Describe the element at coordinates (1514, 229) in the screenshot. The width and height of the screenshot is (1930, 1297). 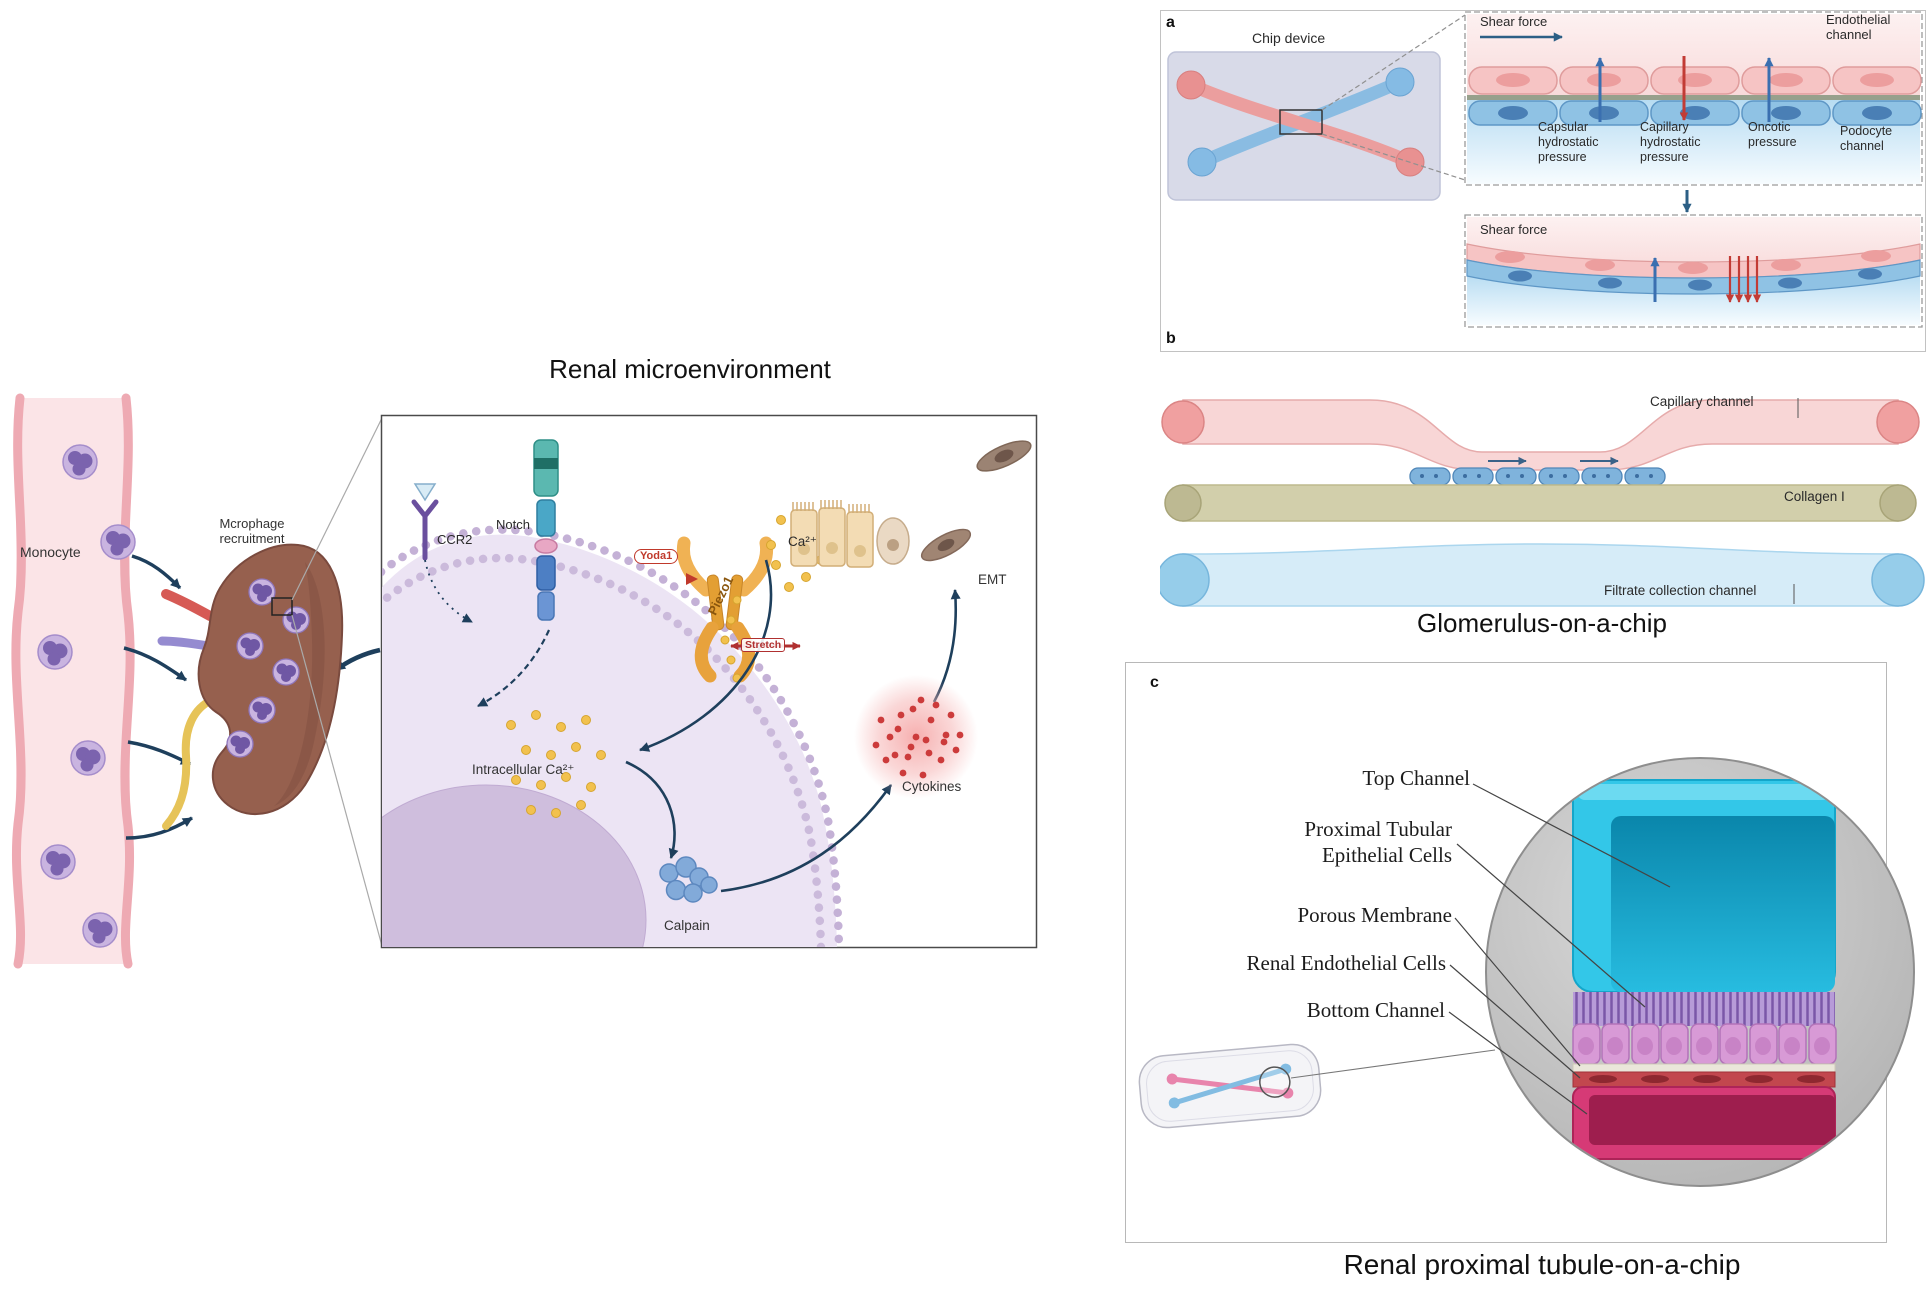
I see `shear-force-label-bottom: Shear force` at that location.